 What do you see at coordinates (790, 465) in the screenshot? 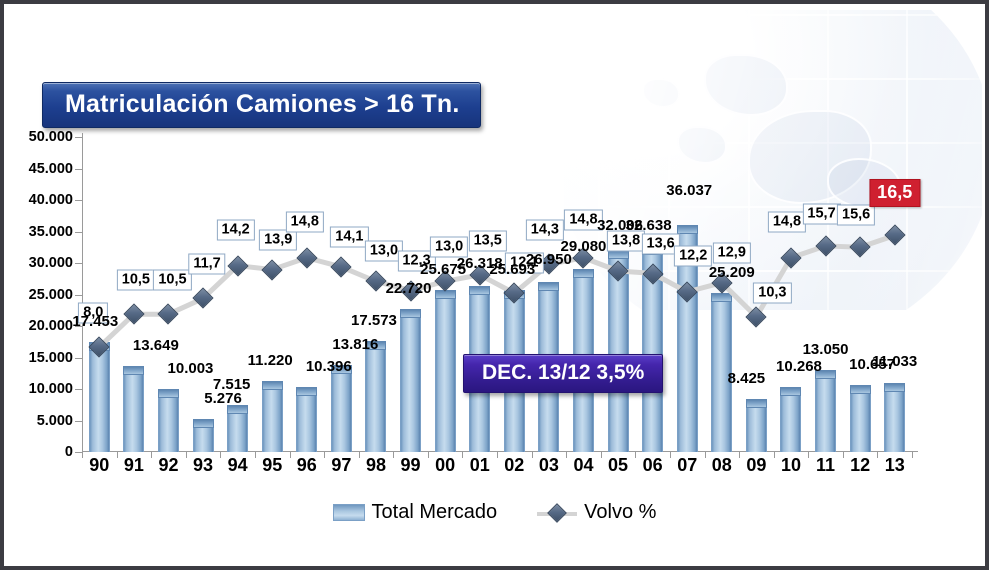
I see `x-axis-label: 10` at bounding box center [790, 465].